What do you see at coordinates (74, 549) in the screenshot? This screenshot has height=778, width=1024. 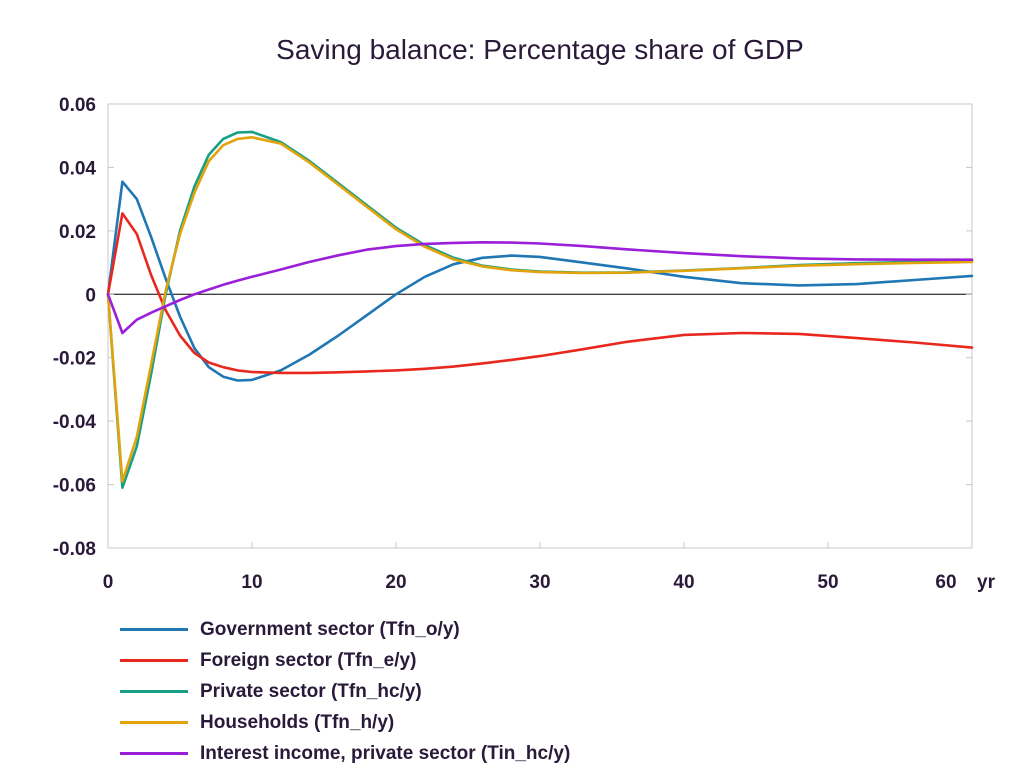 I see `y-tick-label: -0.08` at bounding box center [74, 549].